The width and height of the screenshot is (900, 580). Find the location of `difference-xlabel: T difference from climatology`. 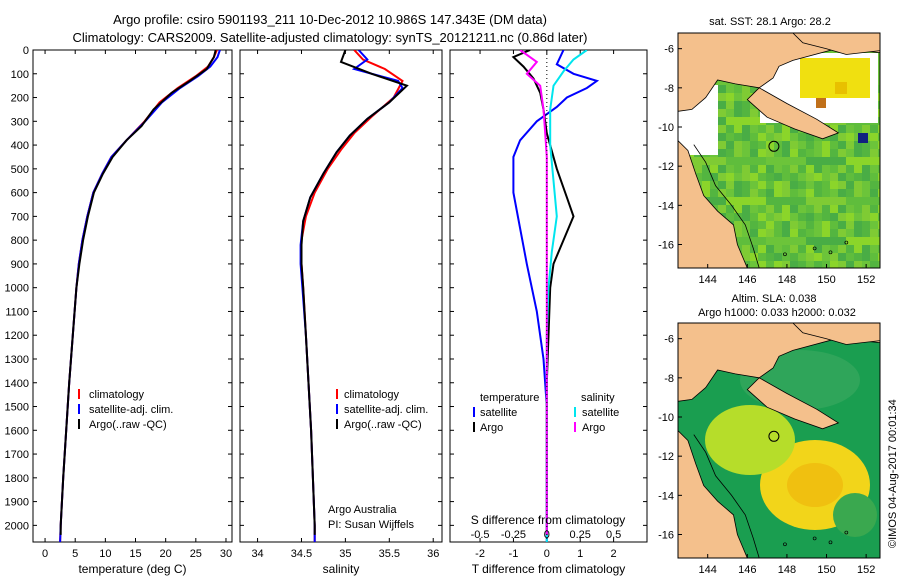

difference-xlabel: T difference from climatology is located at coordinates (549, 569).